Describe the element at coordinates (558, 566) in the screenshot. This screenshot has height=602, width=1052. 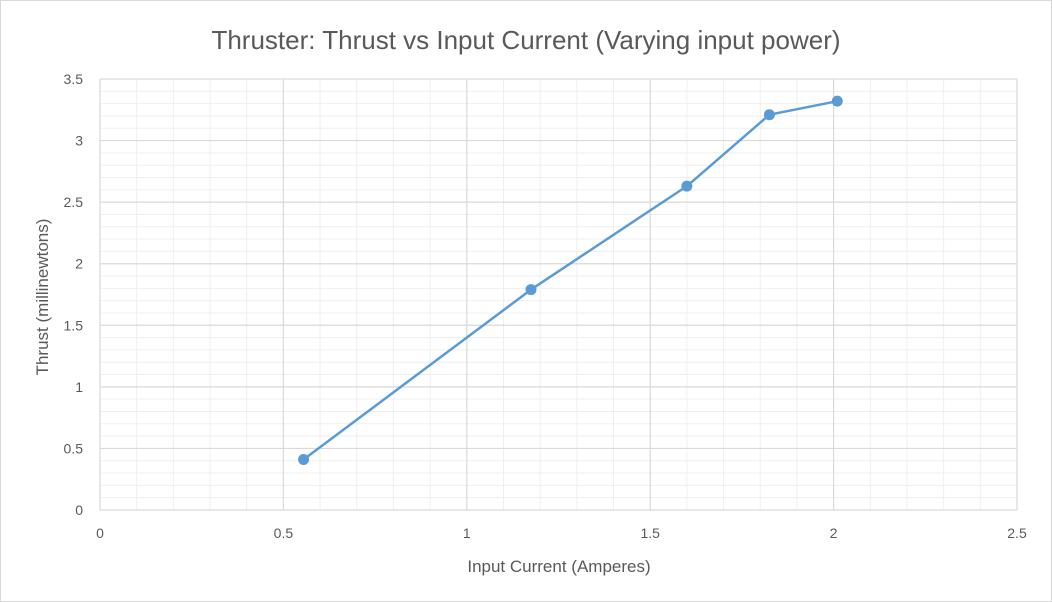
I see `x-axis-label: Input Current (Amperes)` at that location.